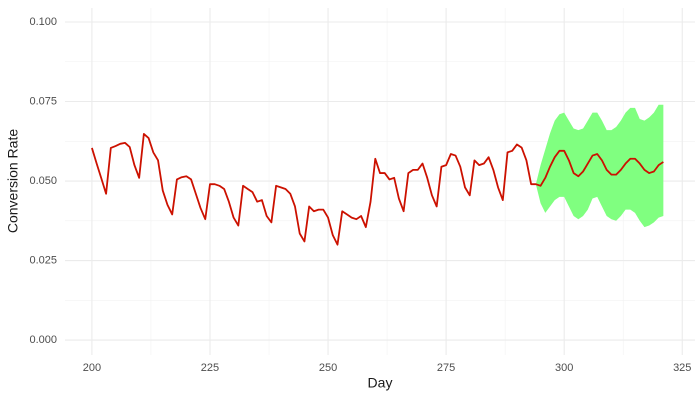 This screenshot has width=700, height=400. I want to click on x-tick-label: 275, so click(446, 368).